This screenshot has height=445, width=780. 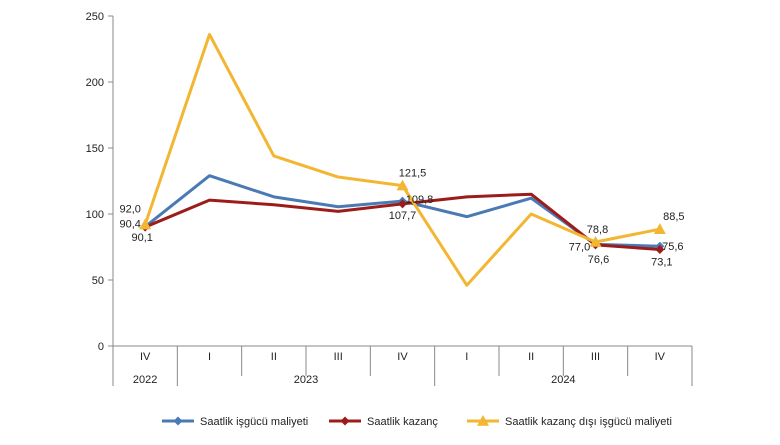 What do you see at coordinates (129, 210) in the screenshot?
I see `data-label: 92,0` at bounding box center [129, 210].